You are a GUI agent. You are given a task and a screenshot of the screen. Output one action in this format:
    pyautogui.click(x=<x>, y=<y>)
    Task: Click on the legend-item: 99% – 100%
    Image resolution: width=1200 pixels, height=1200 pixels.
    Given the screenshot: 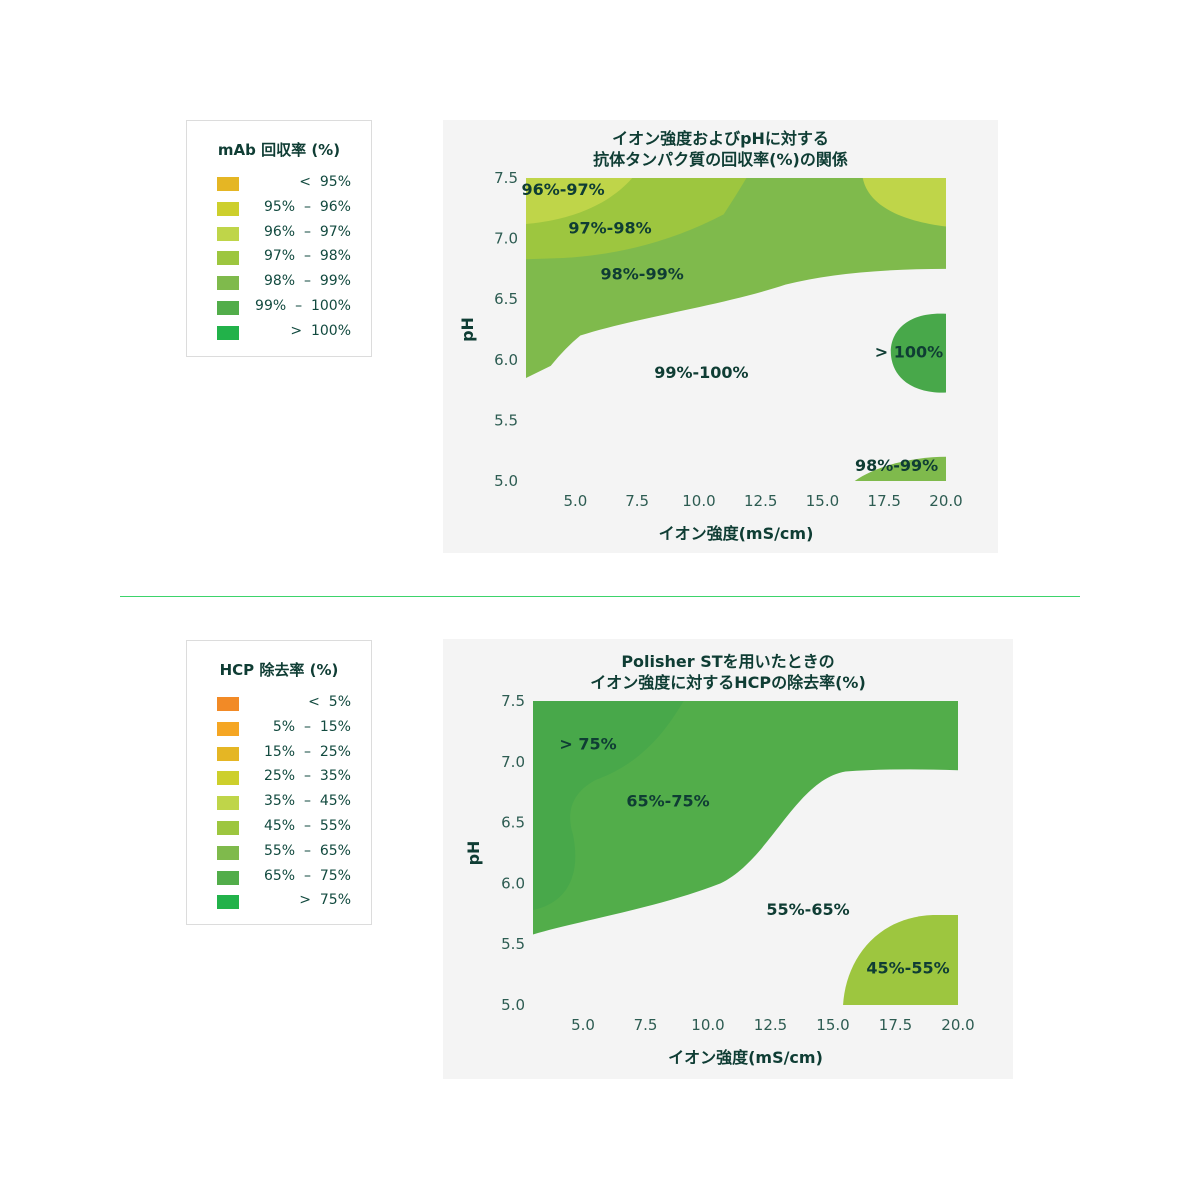 What is the action you would take?
    pyautogui.click(x=279, y=308)
    